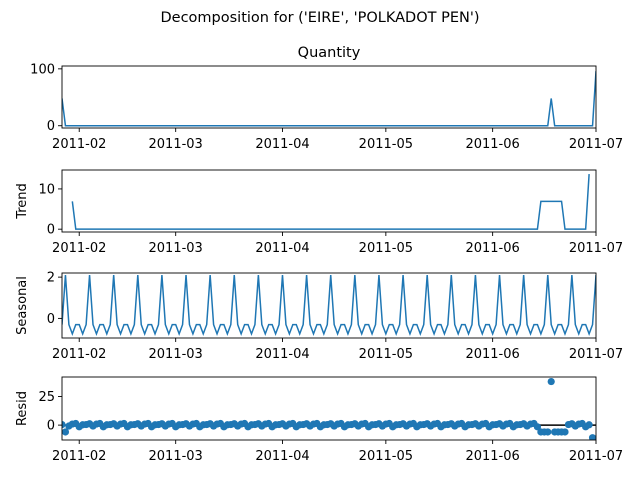 The image size is (640, 480). What do you see at coordinates (492, 456) in the screenshot?
I see `resid-xtick-label: 2011-06` at bounding box center [492, 456].